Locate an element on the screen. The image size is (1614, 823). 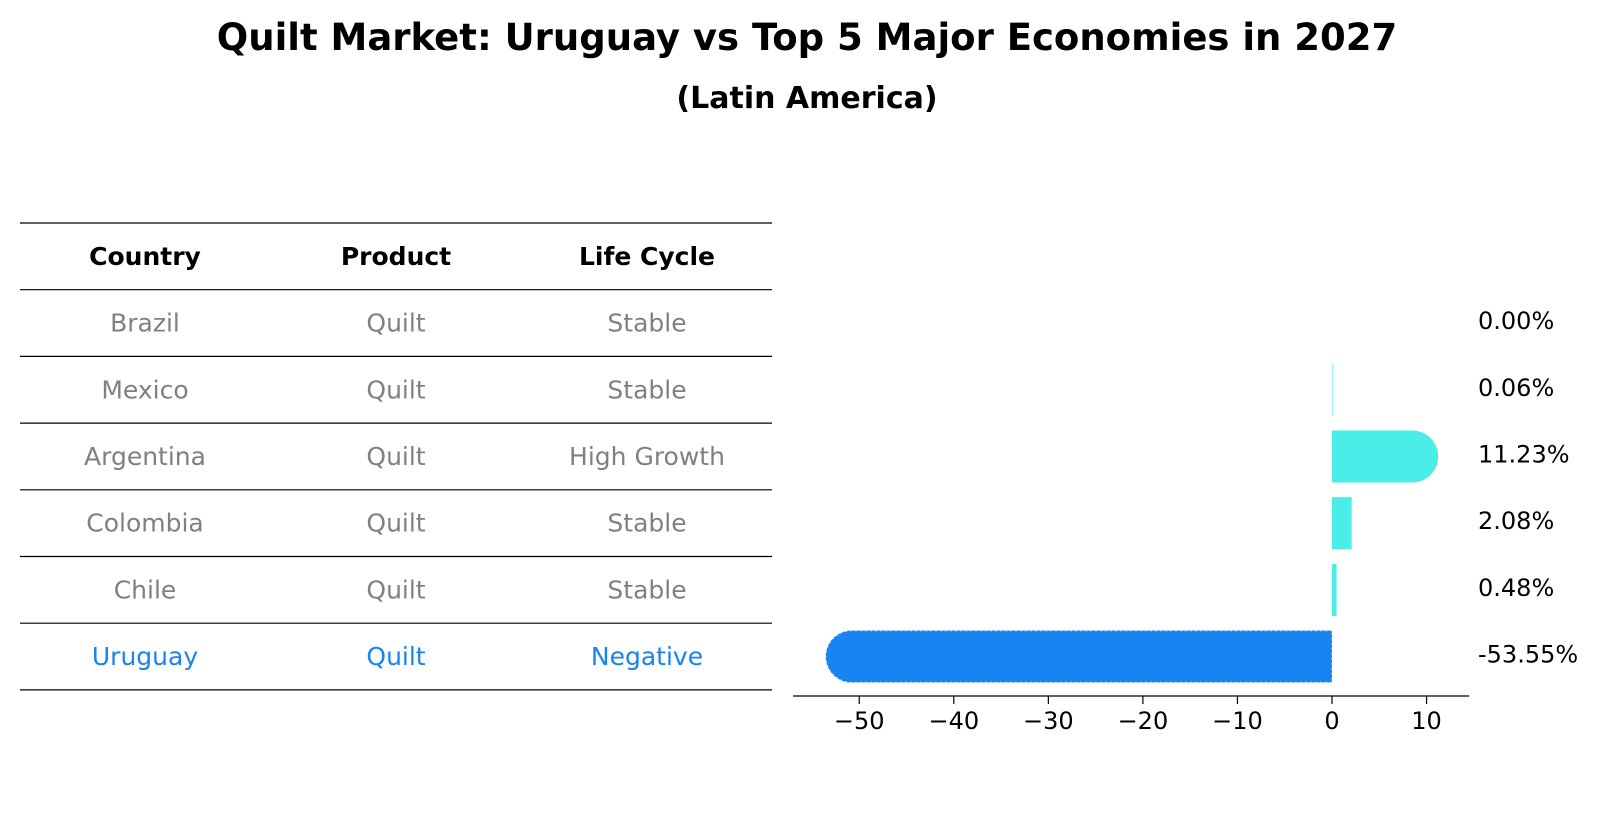
value-label: 0.00% is located at coordinates (1516, 321).